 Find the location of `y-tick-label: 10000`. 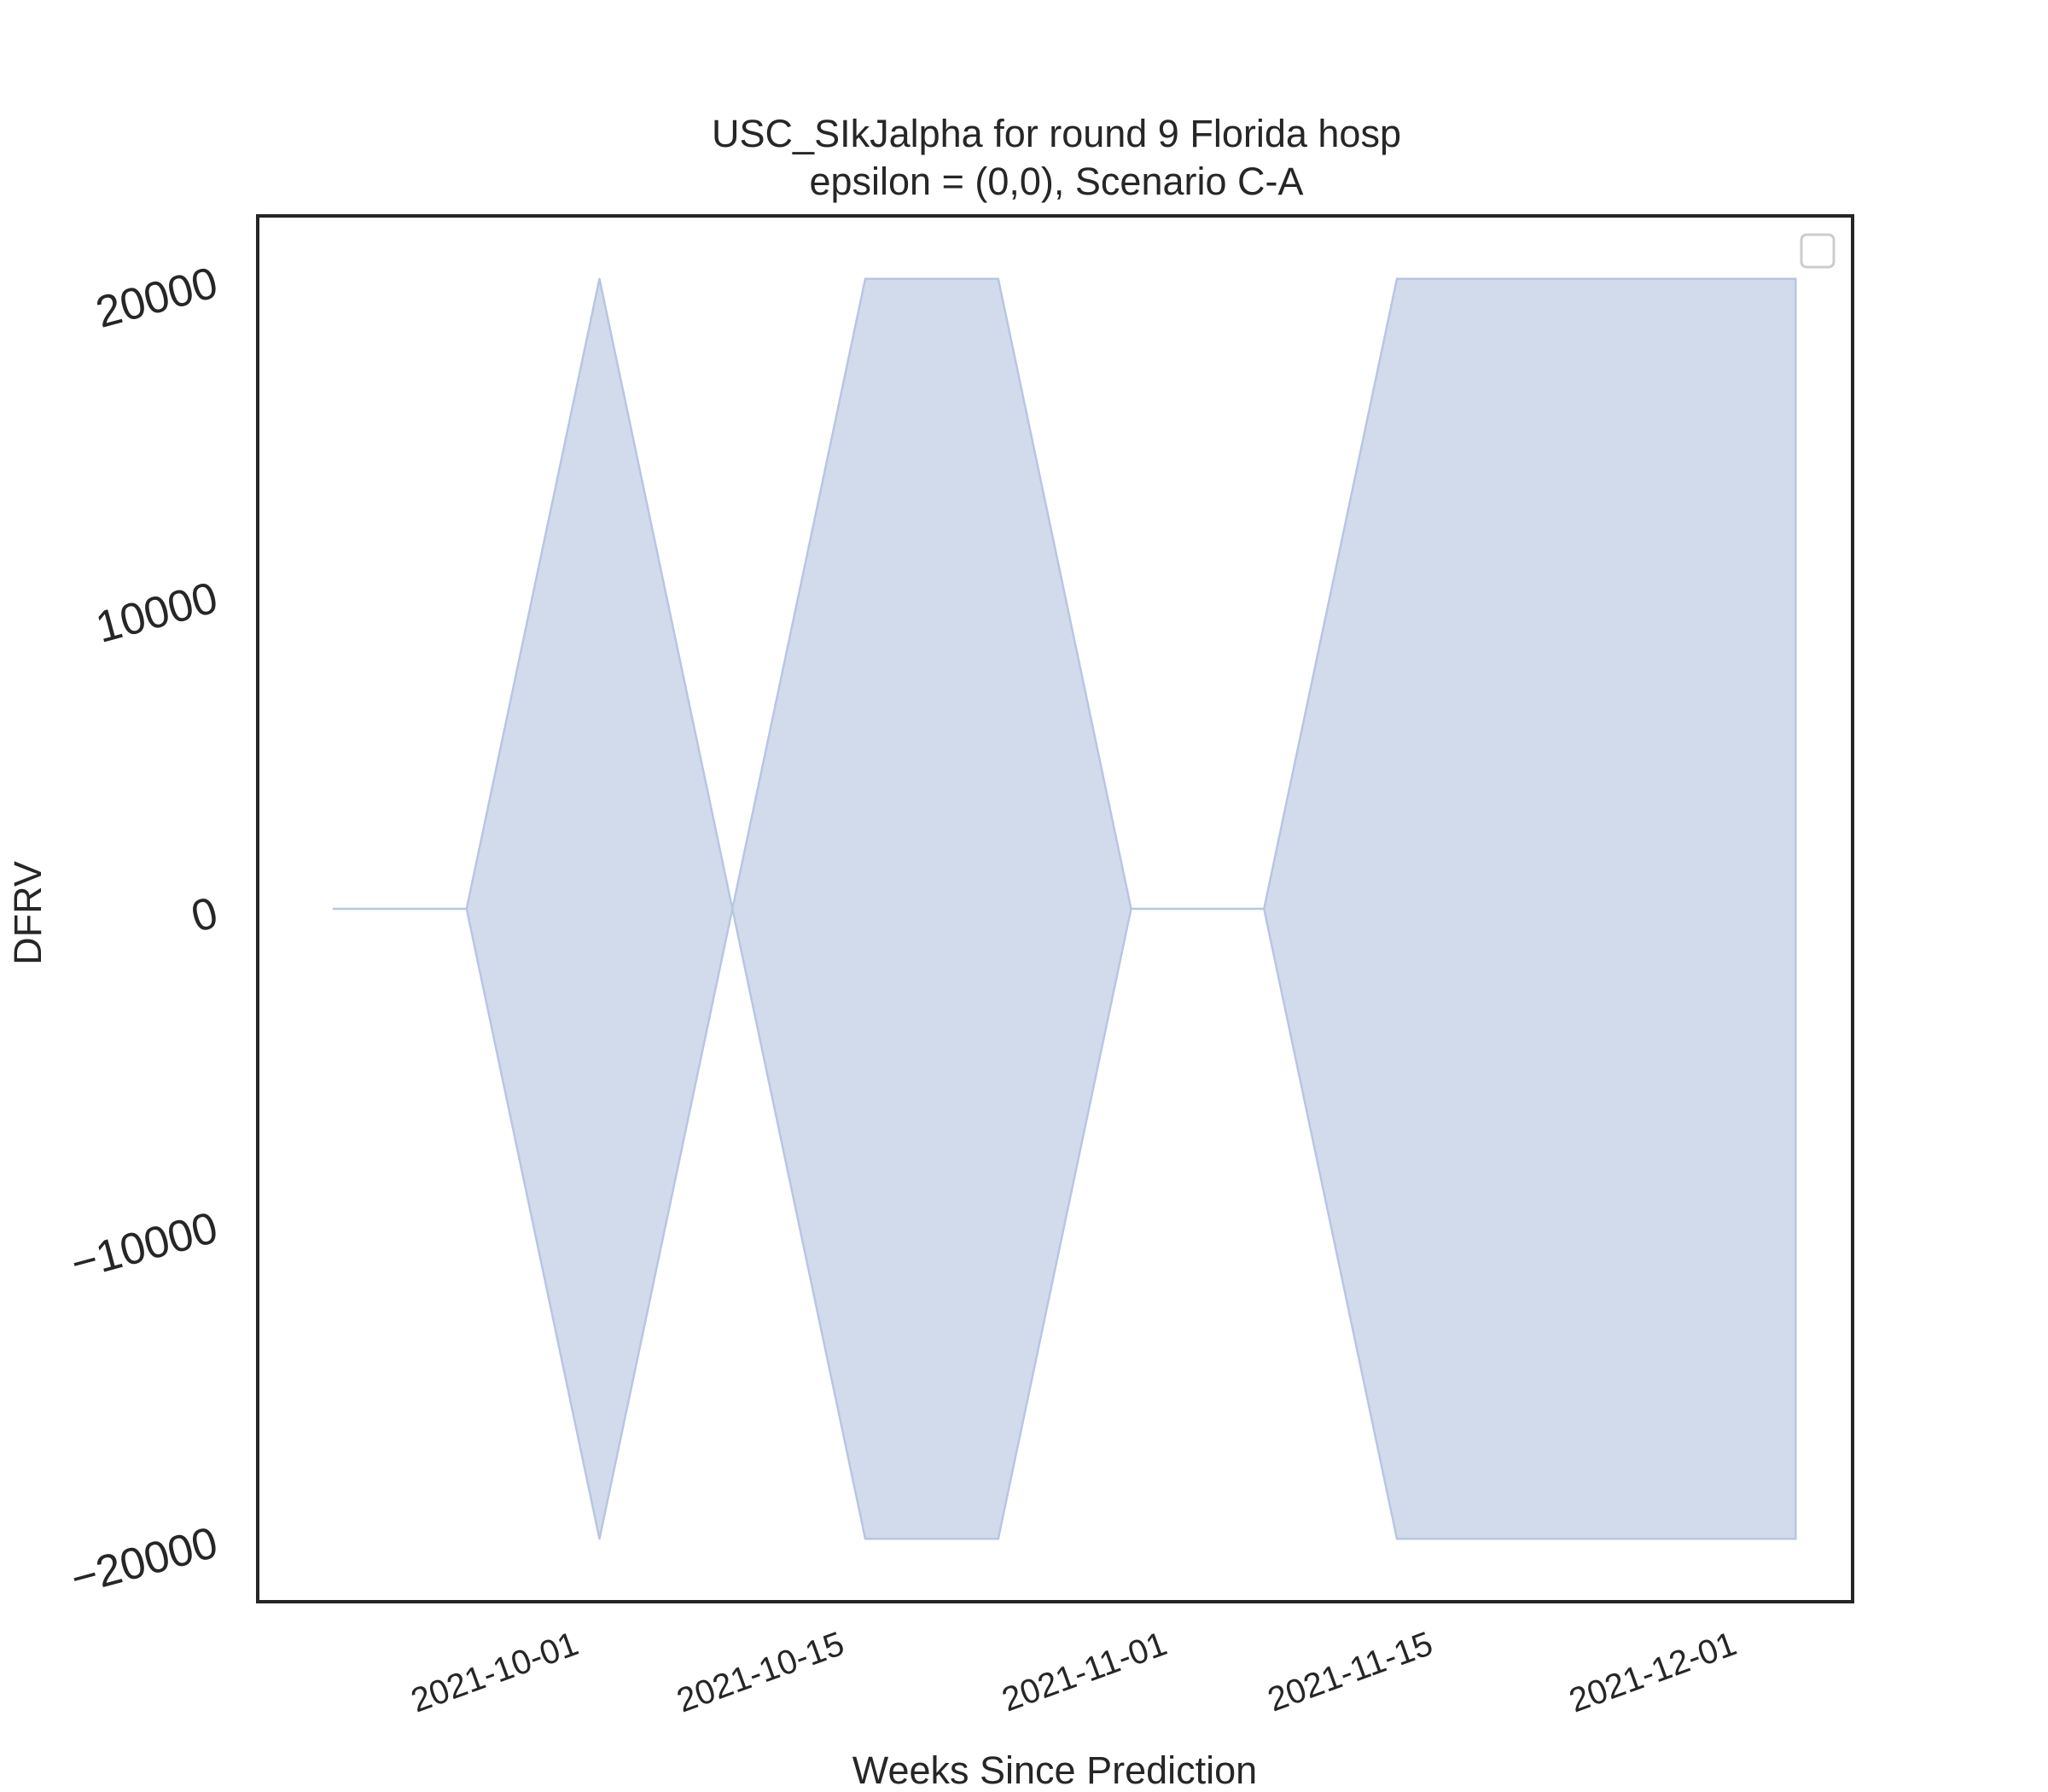

y-tick-label: 10000 is located at coordinates (156, 612).